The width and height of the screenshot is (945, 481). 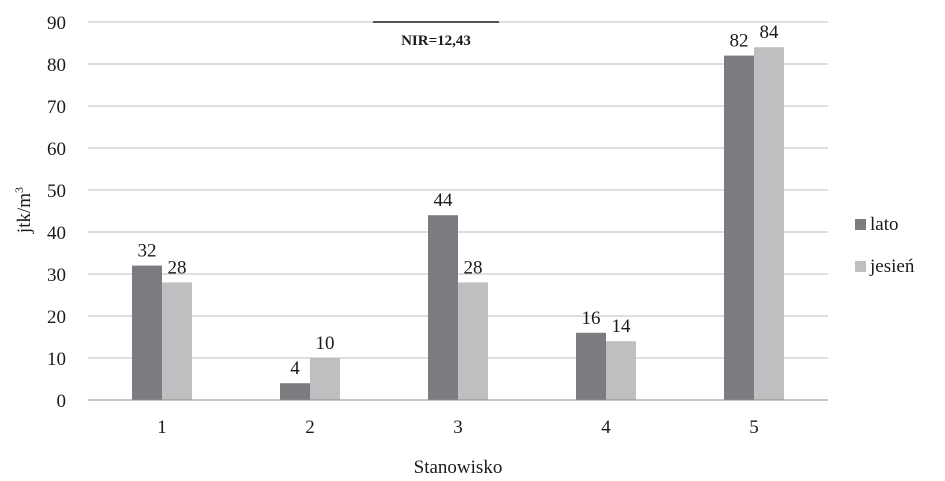 I want to click on x-tick-label: 3, so click(x=458, y=427).